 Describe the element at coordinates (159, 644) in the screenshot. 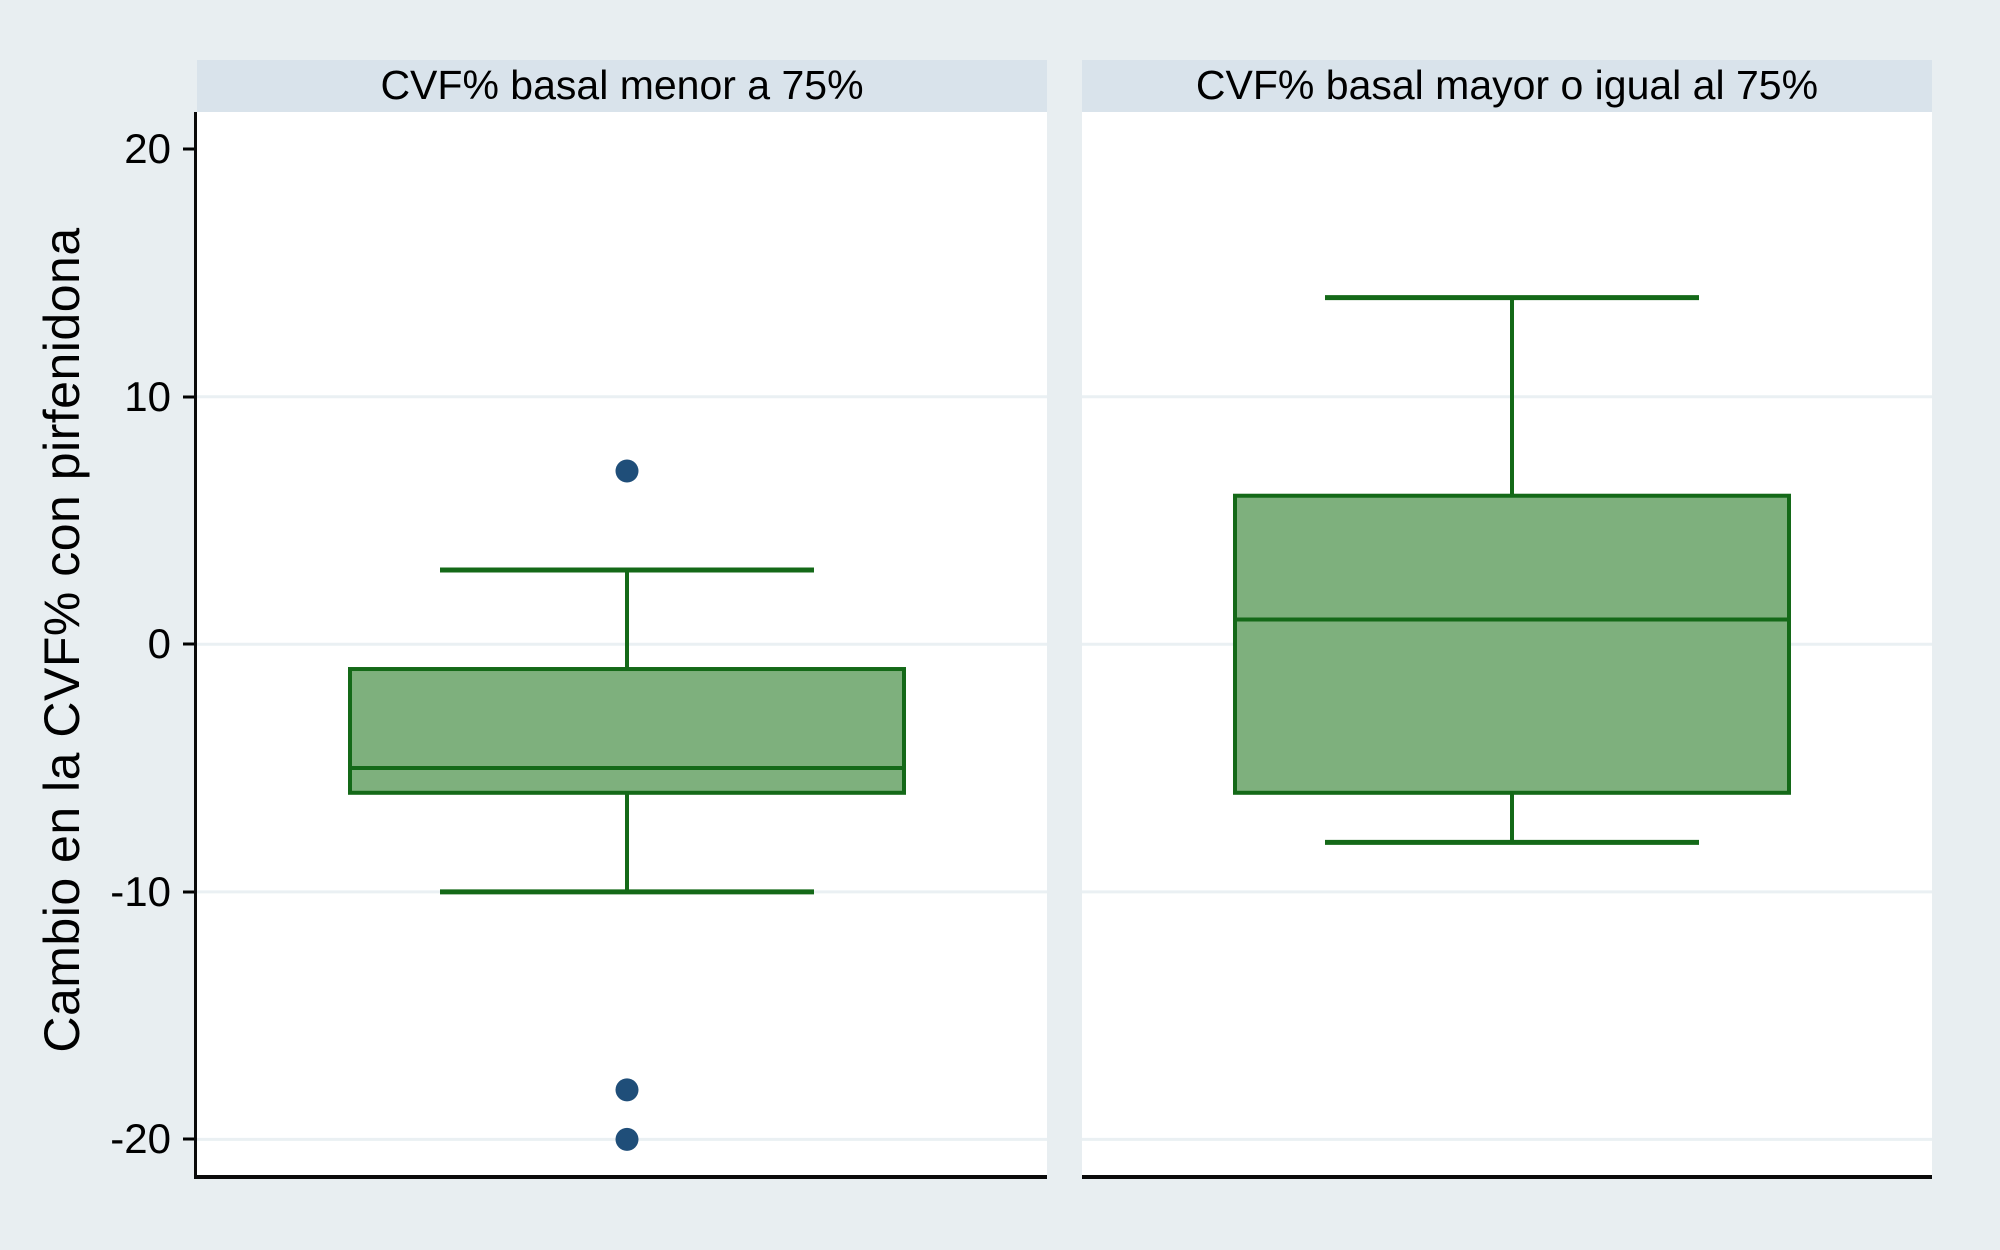

I see `y-tick-label: 0` at that location.